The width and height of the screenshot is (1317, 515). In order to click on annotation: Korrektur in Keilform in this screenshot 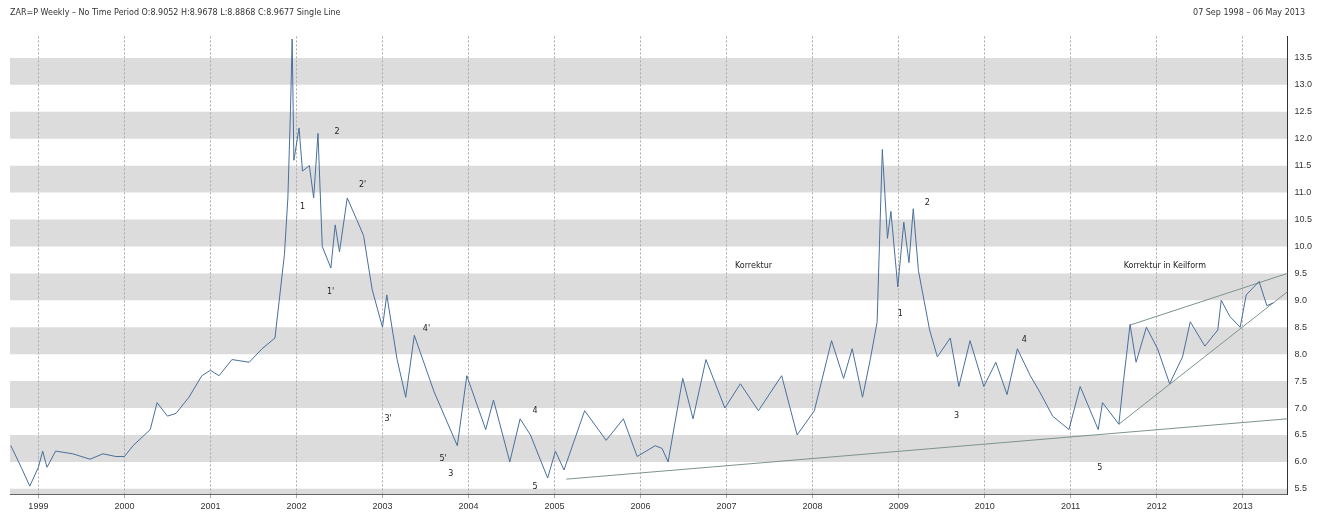, I will do `click(1165, 266)`.